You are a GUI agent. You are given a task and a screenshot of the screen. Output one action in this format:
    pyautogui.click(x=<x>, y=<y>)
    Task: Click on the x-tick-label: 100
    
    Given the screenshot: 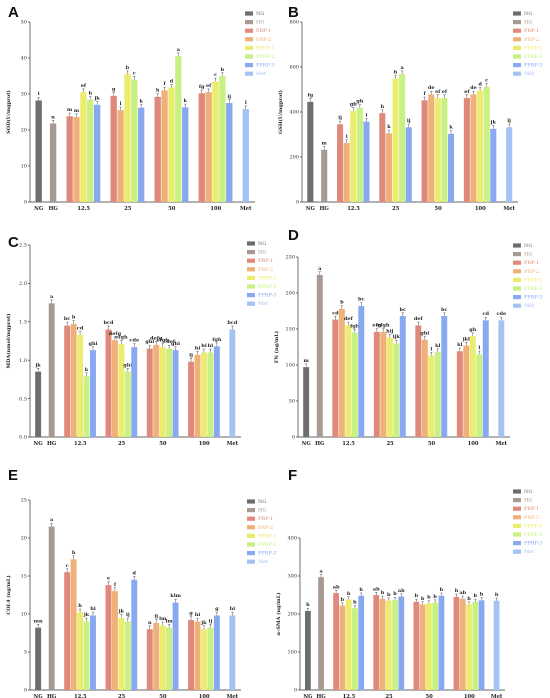 What is the action you would take?
    pyautogui.click(x=480, y=209)
    